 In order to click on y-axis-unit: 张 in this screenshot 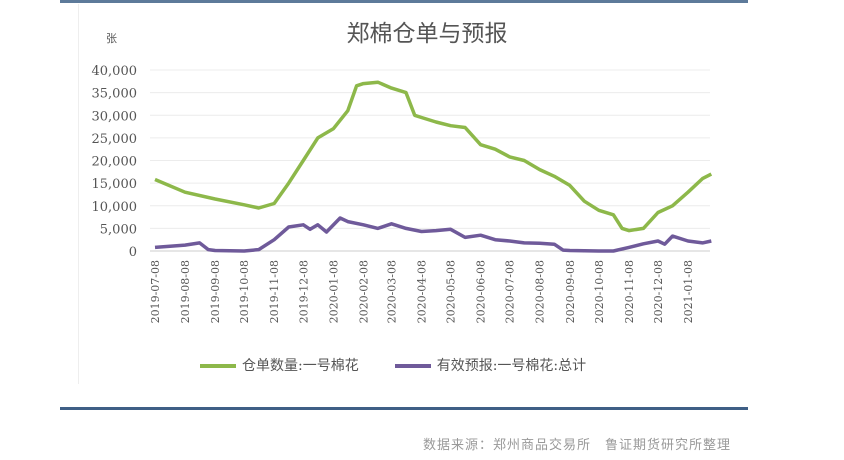, I will do `click(111, 38)`.